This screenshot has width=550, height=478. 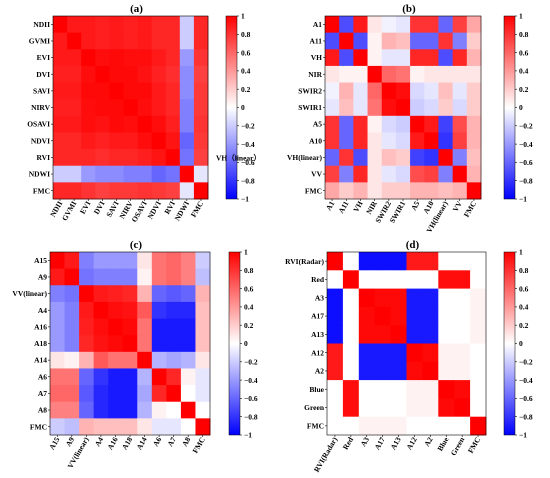 What do you see at coordinates (231, 107) in the screenshot?
I see `colorbar-a` at bounding box center [231, 107].